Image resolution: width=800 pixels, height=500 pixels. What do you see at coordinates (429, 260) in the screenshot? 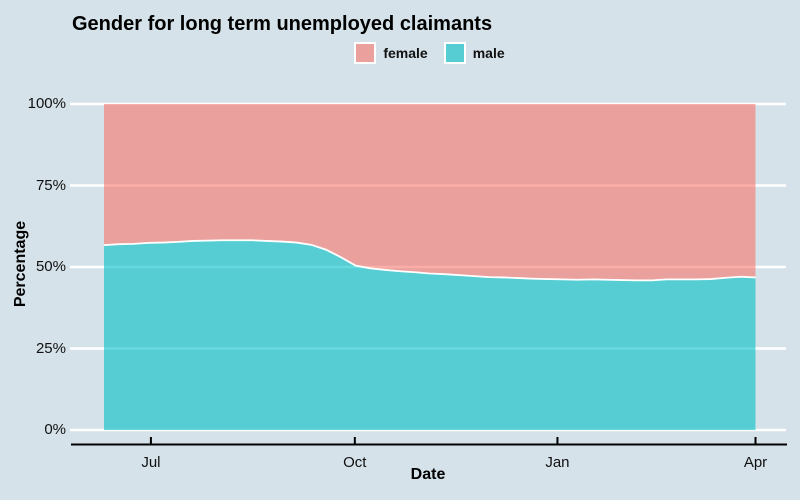
I see `area-boundary-line` at bounding box center [429, 260].